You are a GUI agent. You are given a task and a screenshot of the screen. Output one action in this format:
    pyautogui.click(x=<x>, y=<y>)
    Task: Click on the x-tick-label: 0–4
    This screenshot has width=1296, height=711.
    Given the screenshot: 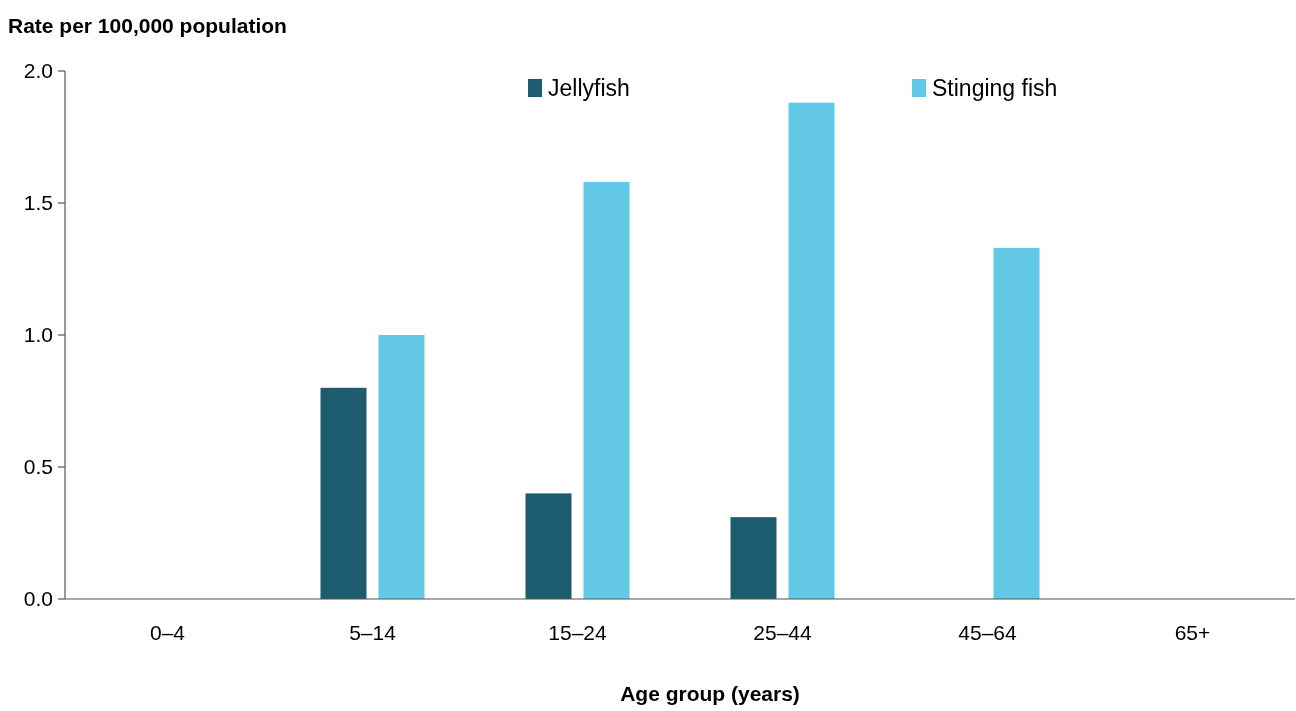 What is the action you would take?
    pyautogui.click(x=167, y=632)
    